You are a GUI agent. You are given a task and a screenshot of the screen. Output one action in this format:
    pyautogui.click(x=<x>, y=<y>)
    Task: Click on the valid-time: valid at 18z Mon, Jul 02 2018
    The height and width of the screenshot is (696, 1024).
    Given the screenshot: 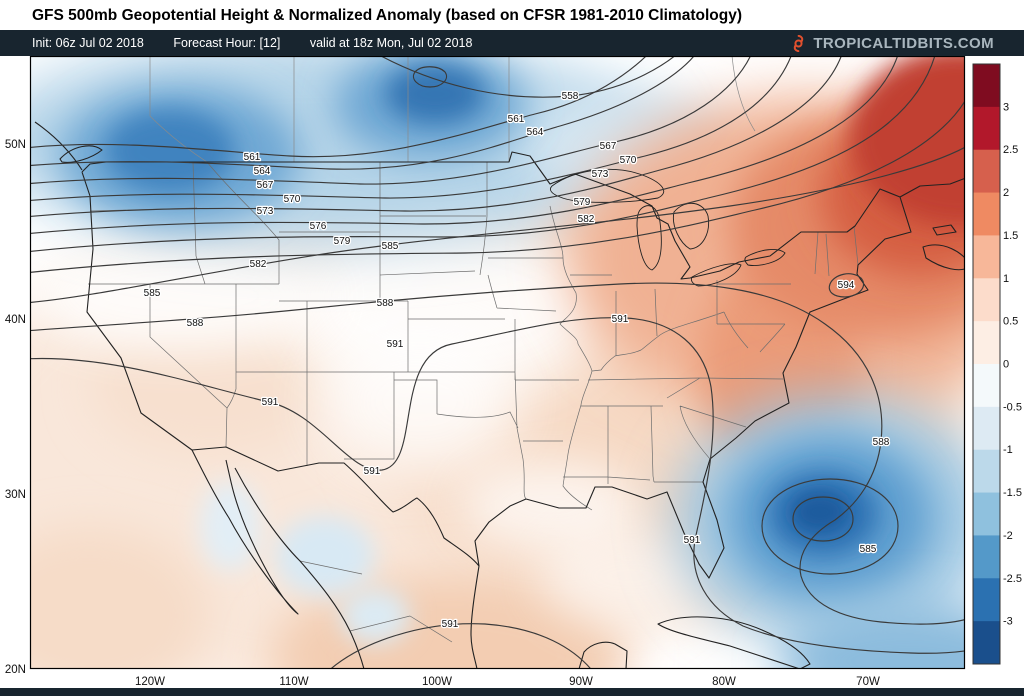 What is the action you would take?
    pyautogui.click(x=391, y=43)
    